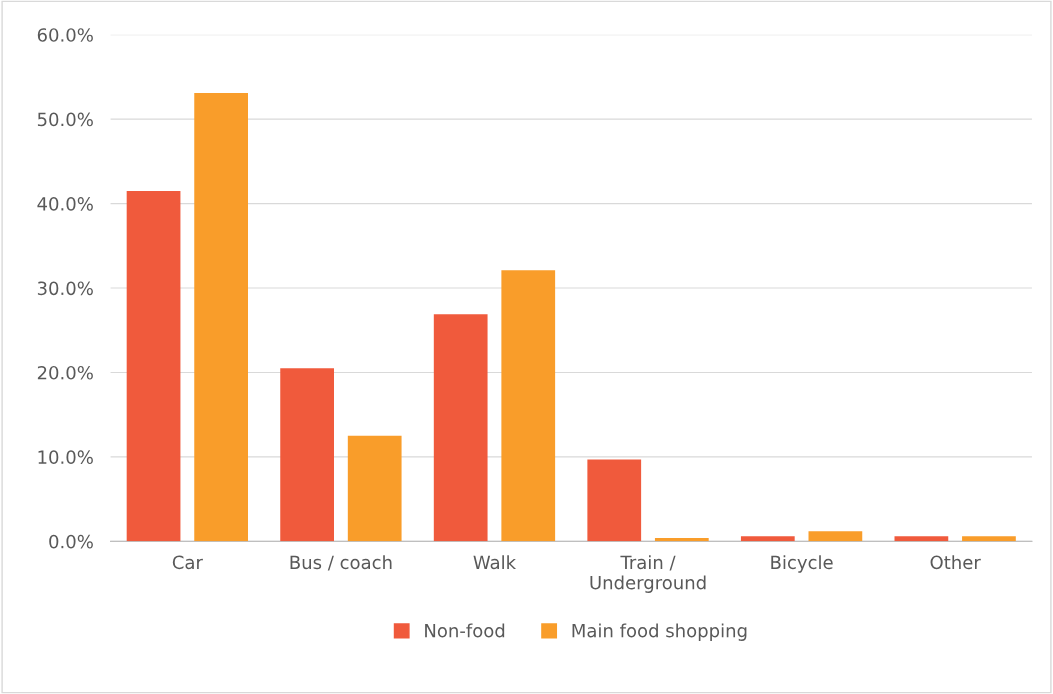 This screenshot has width=1053, height=694. What do you see at coordinates (65, 35) in the screenshot?
I see `y-tick-label: 60.0%` at bounding box center [65, 35].